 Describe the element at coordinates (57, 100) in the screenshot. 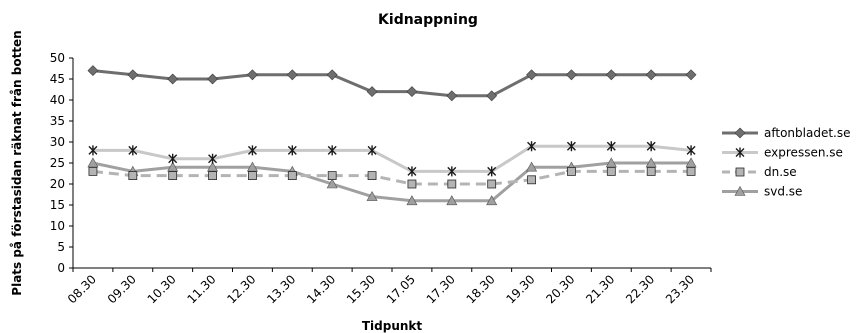

I see `y-tick-label: 40` at that location.